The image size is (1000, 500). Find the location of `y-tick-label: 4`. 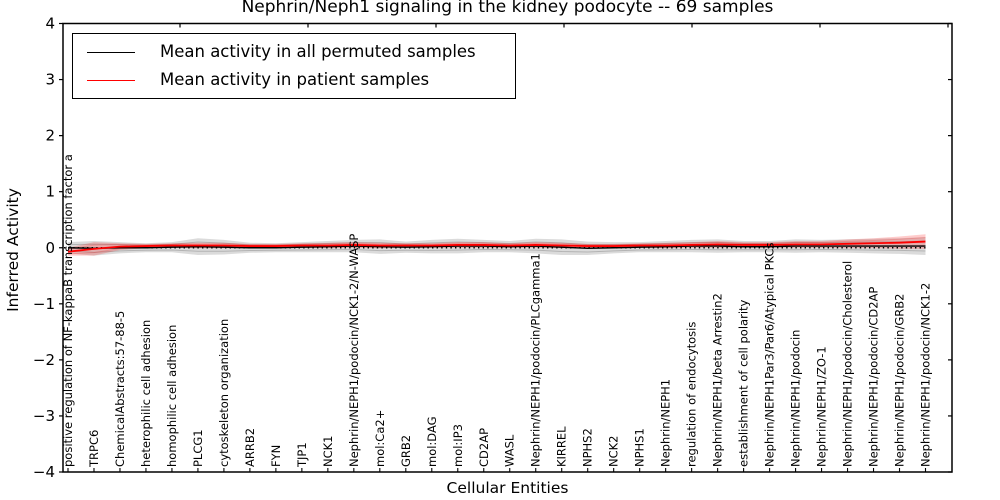

y-tick-label: 4 is located at coordinates (50, 24).